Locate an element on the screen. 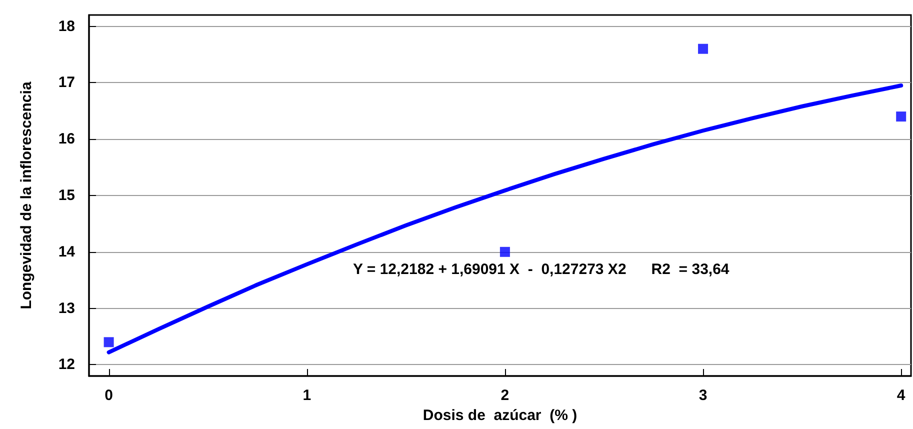 The image size is (913, 429). y-tick-label: 13 is located at coordinates (66, 308).